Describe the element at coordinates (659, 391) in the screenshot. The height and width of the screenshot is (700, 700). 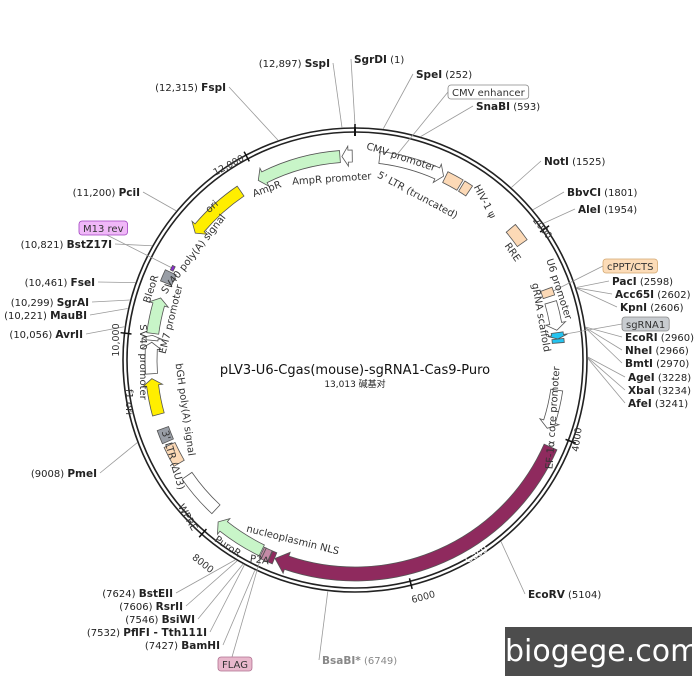
I see `site-xbai: XbaI (3234)` at that location.